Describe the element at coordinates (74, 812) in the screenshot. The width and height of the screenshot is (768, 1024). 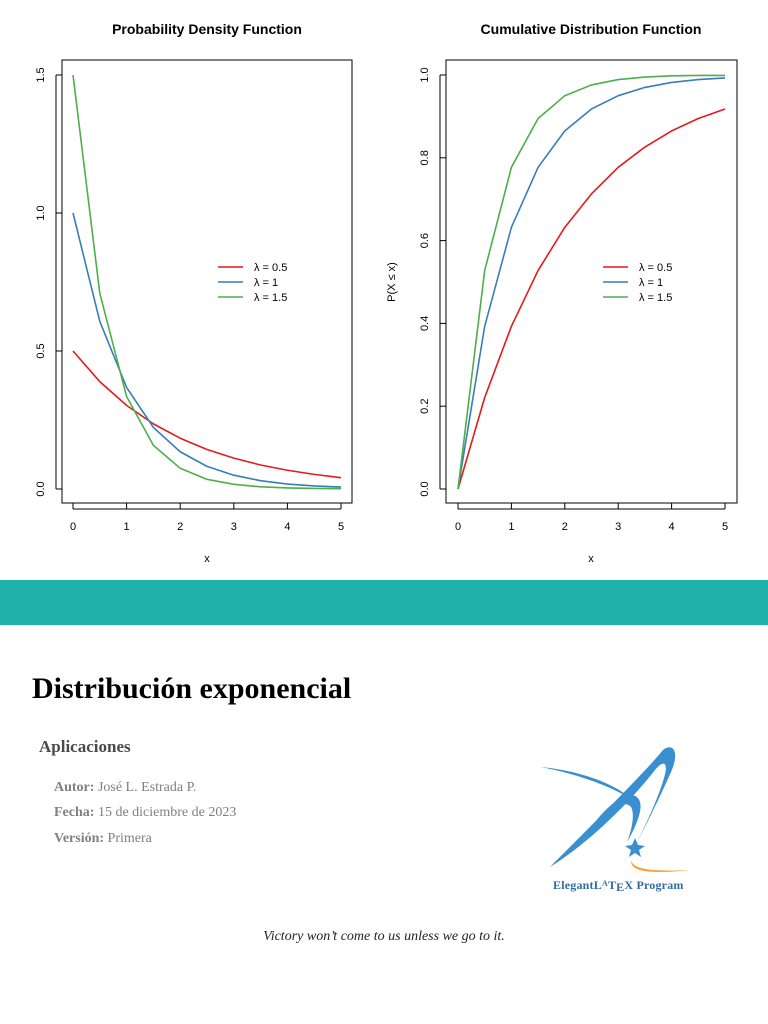
I see `date-label: Fecha:` at that location.